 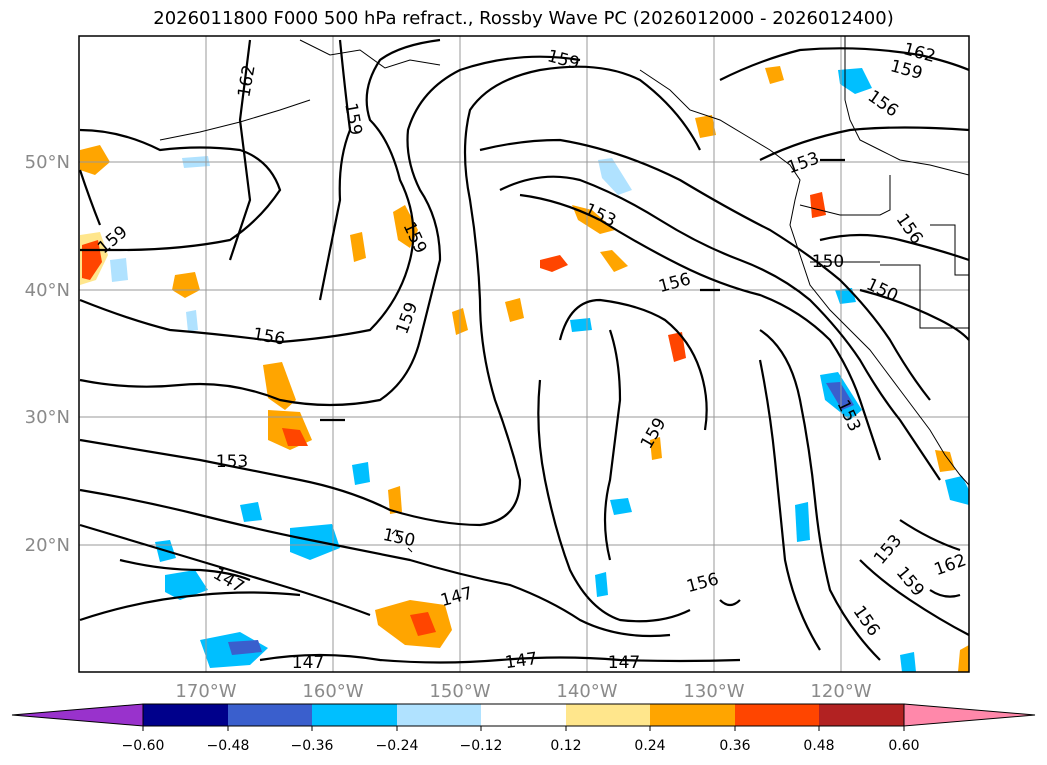 I want to click on lon-label: 130°W, so click(x=713, y=691).